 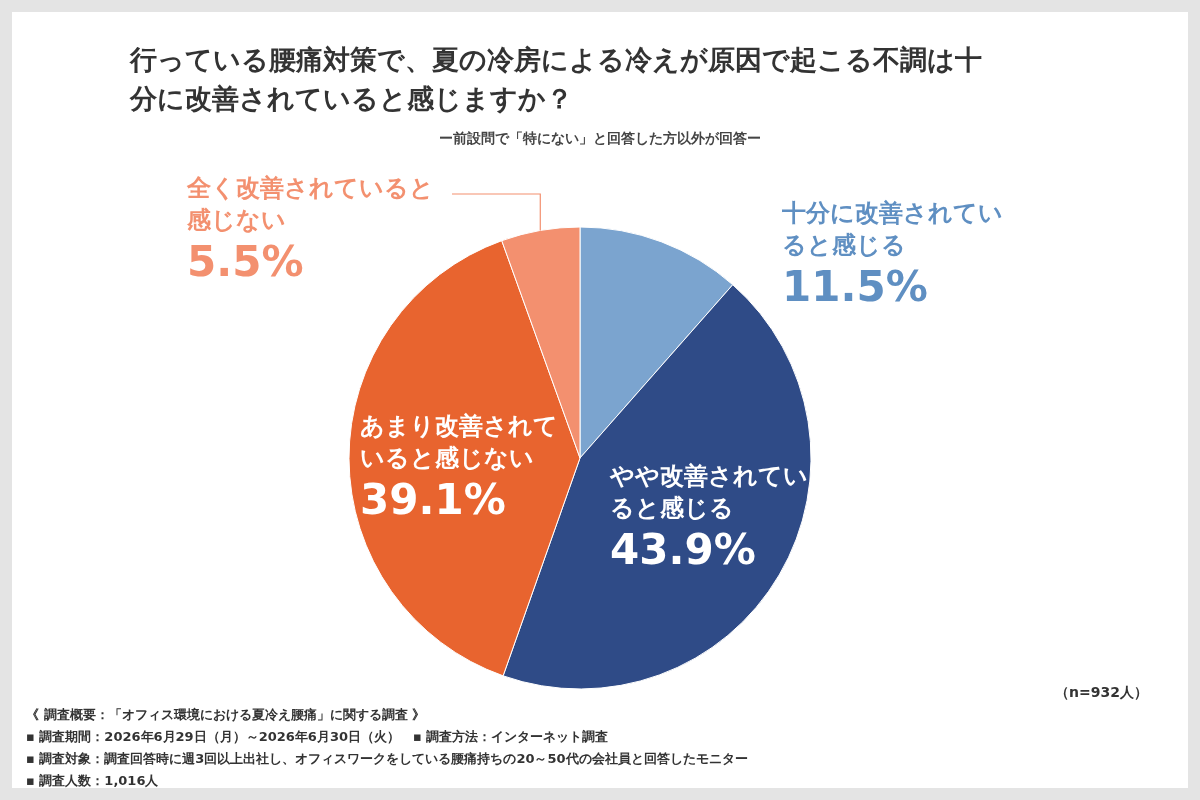 What do you see at coordinates (226, 715) in the screenshot?
I see `annotation: 《 調査概要：「オフィス環境における夏冷え腰痛」に関する調査 》` at bounding box center [226, 715].